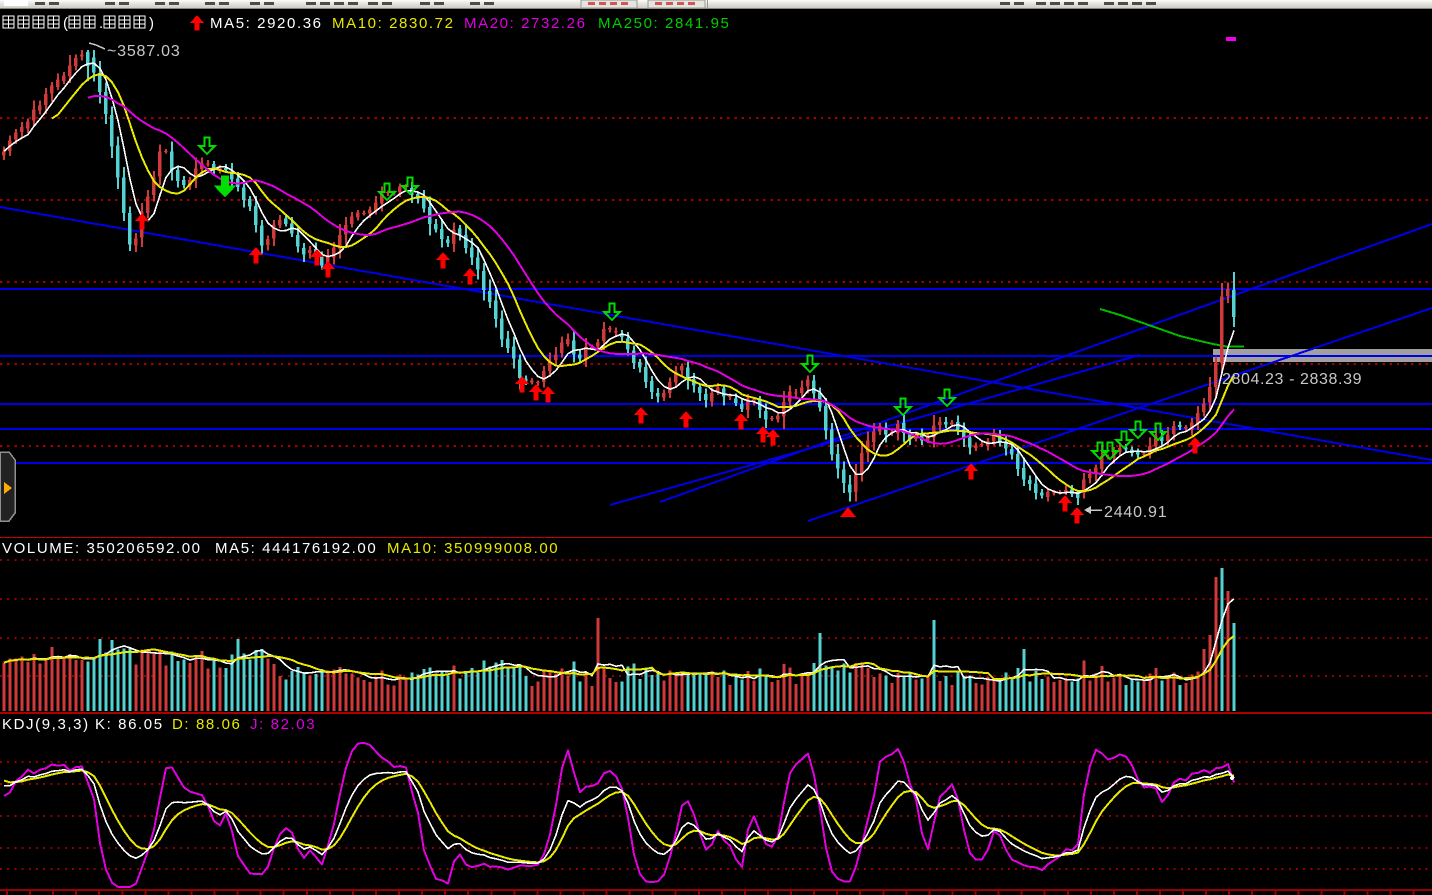  Describe the element at coordinates (393, 23) in the screenshot. I see `svg-text: MA10: 2830.72` at that location.